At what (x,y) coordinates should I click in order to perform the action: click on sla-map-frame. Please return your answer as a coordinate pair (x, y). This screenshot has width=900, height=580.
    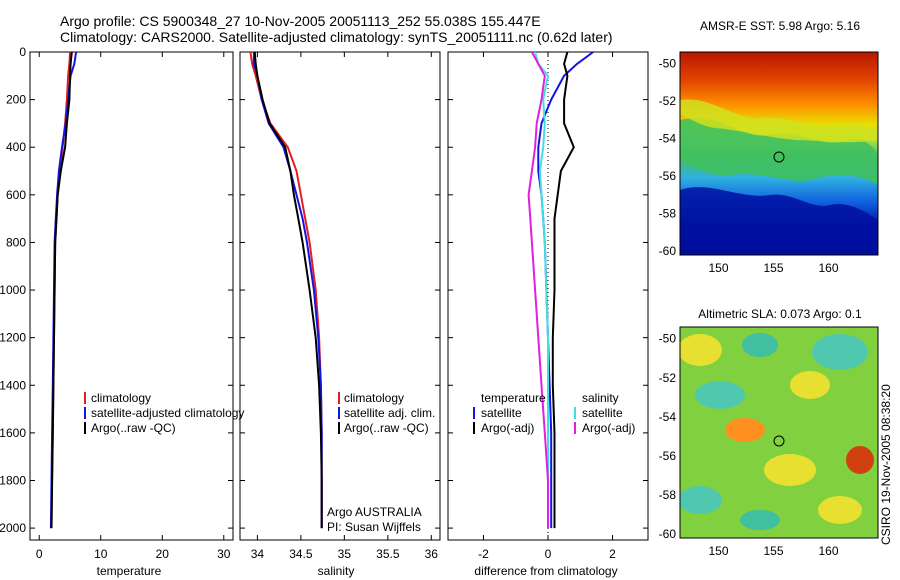
    Looking at the image, I should click on (779, 432).